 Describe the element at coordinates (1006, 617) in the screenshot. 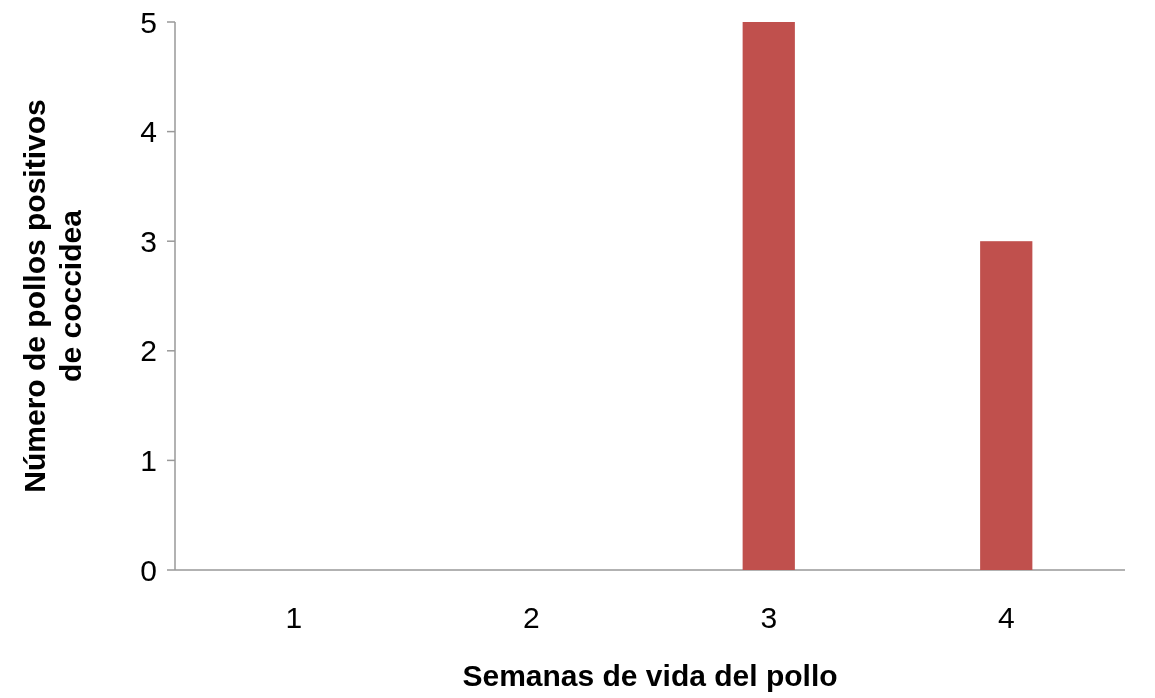

I see `x-tick-label: 4` at that location.